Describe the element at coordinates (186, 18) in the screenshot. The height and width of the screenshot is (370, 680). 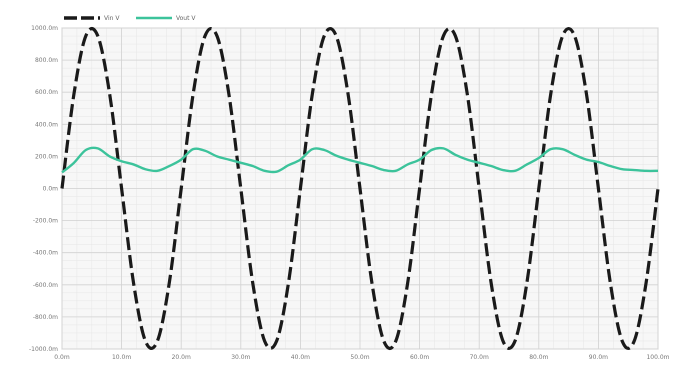
I see `legend-label: Vout V` at that location.